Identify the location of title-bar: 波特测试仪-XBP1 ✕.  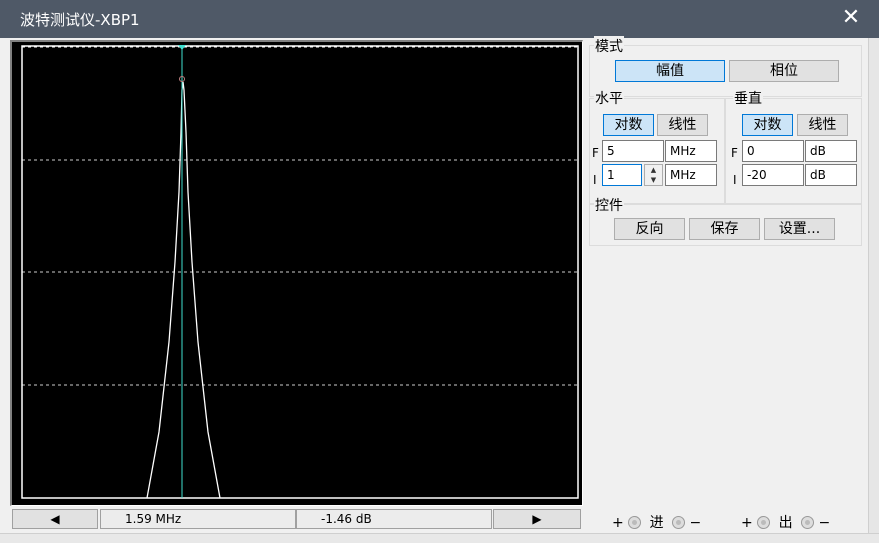
(439, 19).